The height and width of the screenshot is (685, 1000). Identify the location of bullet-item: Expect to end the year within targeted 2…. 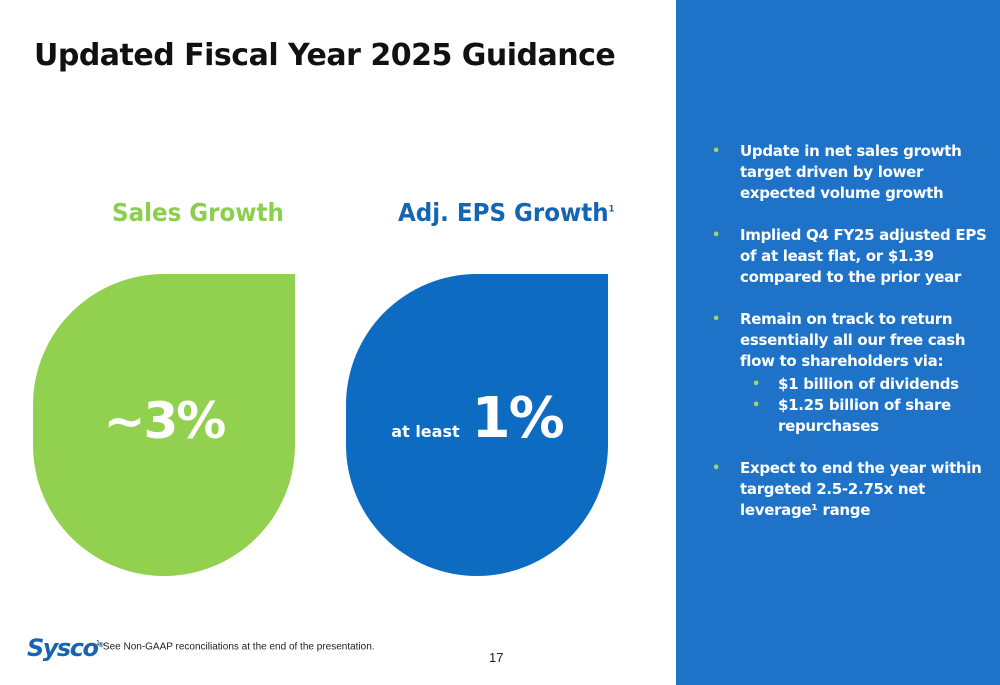
(854, 489).